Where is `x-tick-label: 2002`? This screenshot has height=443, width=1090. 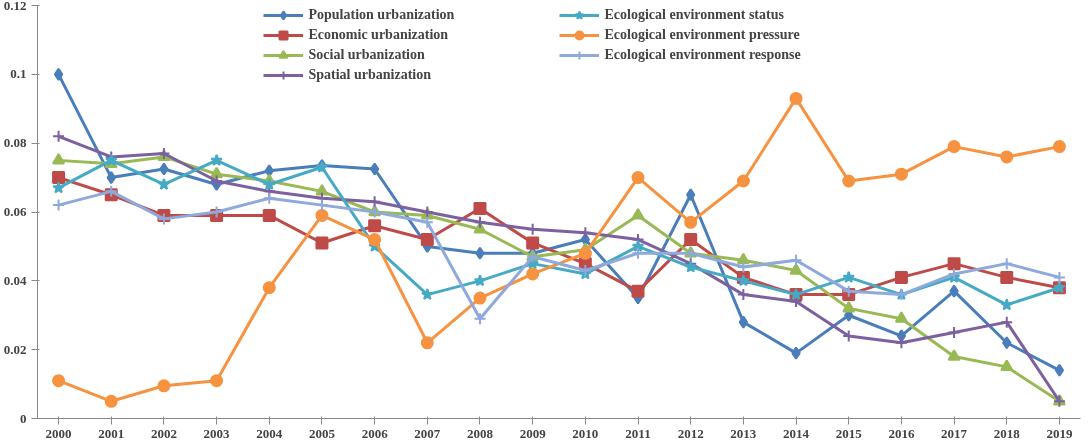 x-tick-label: 2002 is located at coordinates (163, 433).